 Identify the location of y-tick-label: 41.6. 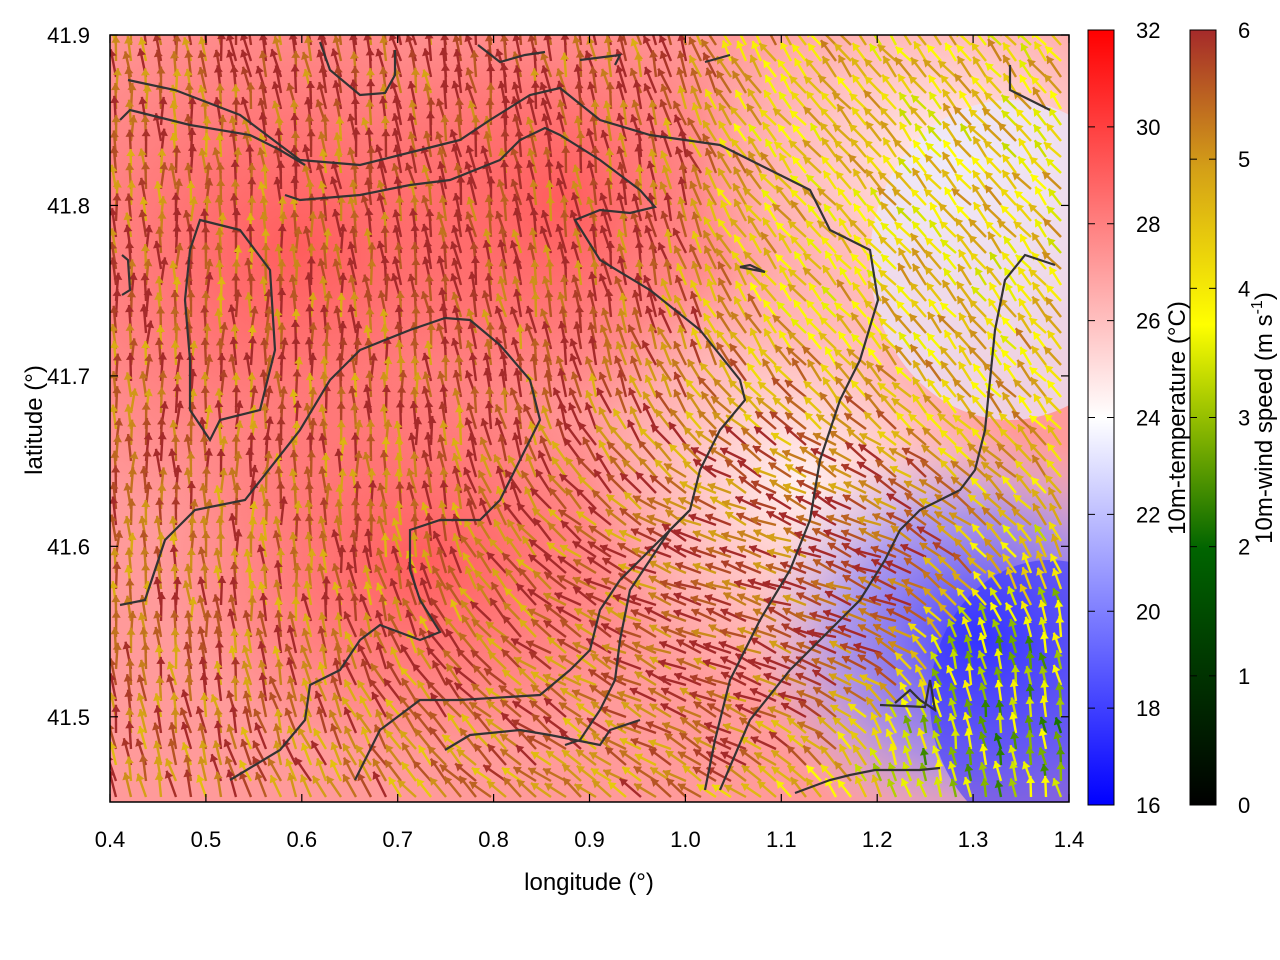
(68, 546).